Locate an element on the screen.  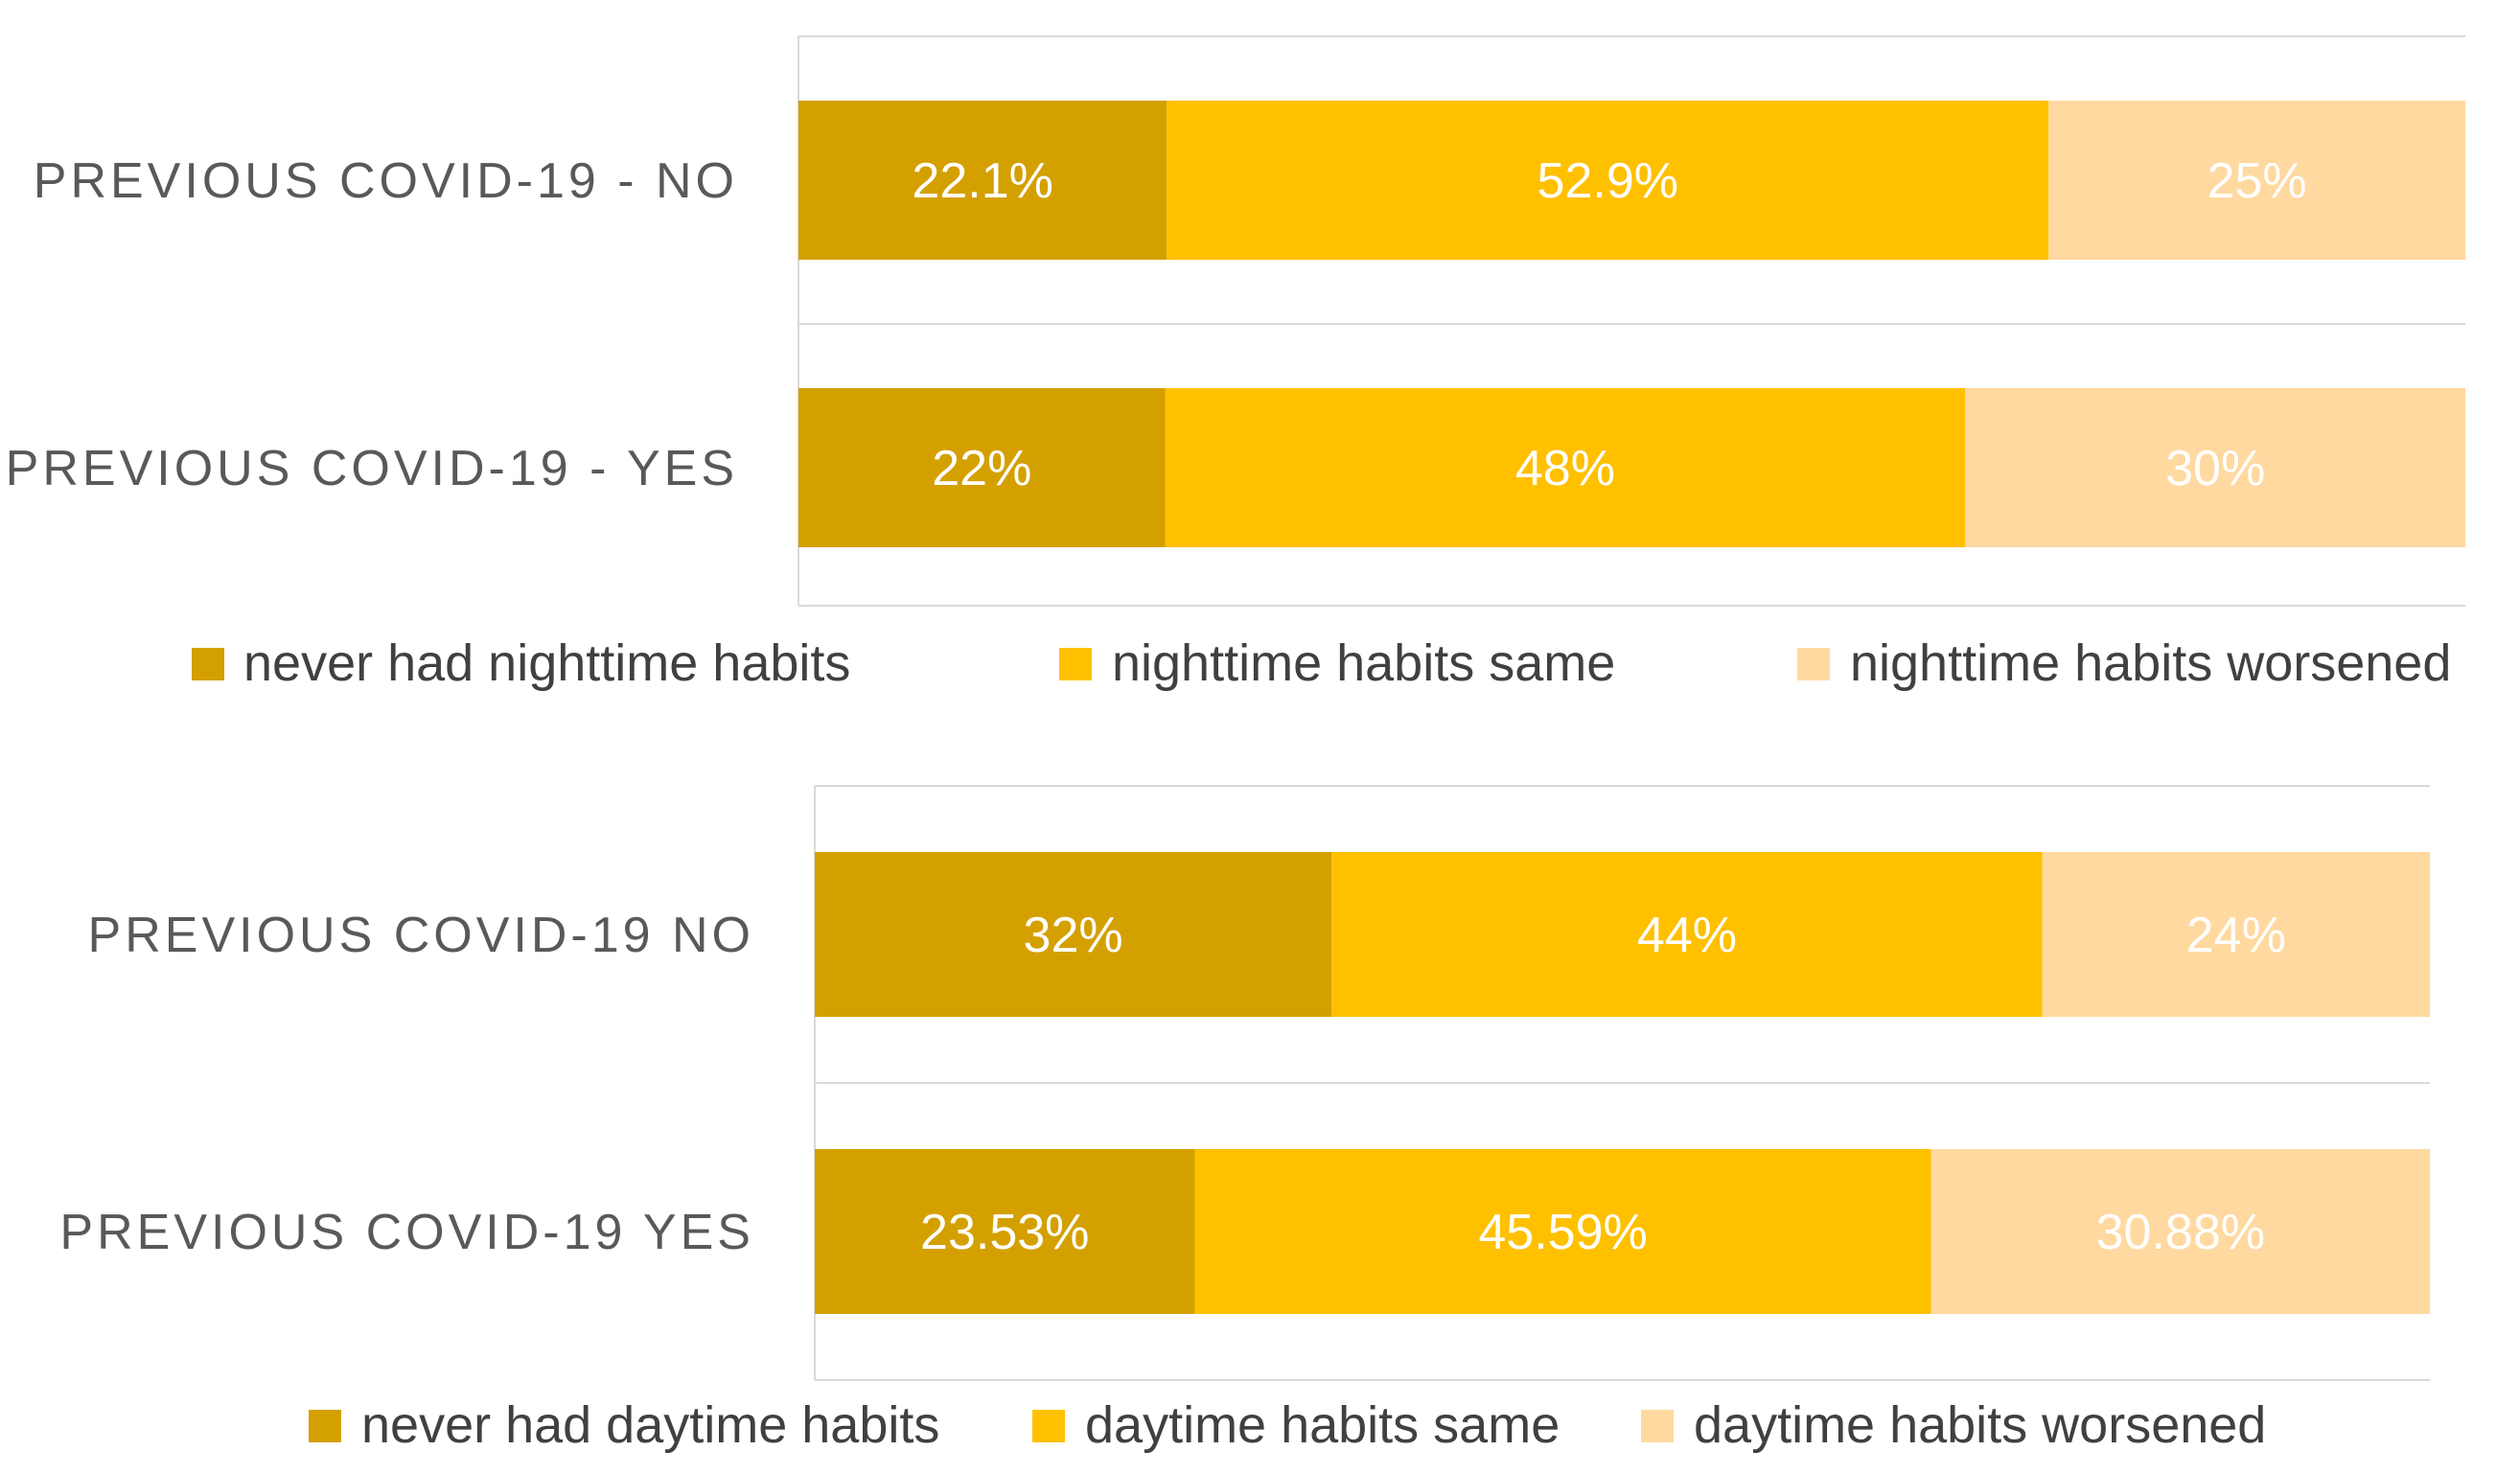
data-label: 48% is located at coordinates (1565, 468).